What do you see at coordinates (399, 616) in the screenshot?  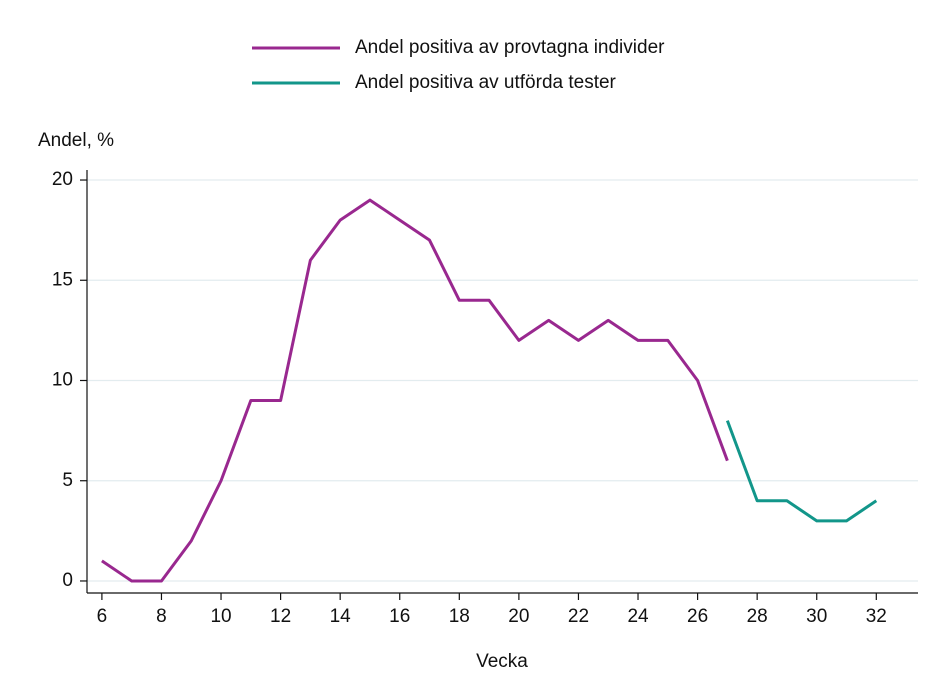 I see `x-tick-label: 16` at bounding box center [399, 616].